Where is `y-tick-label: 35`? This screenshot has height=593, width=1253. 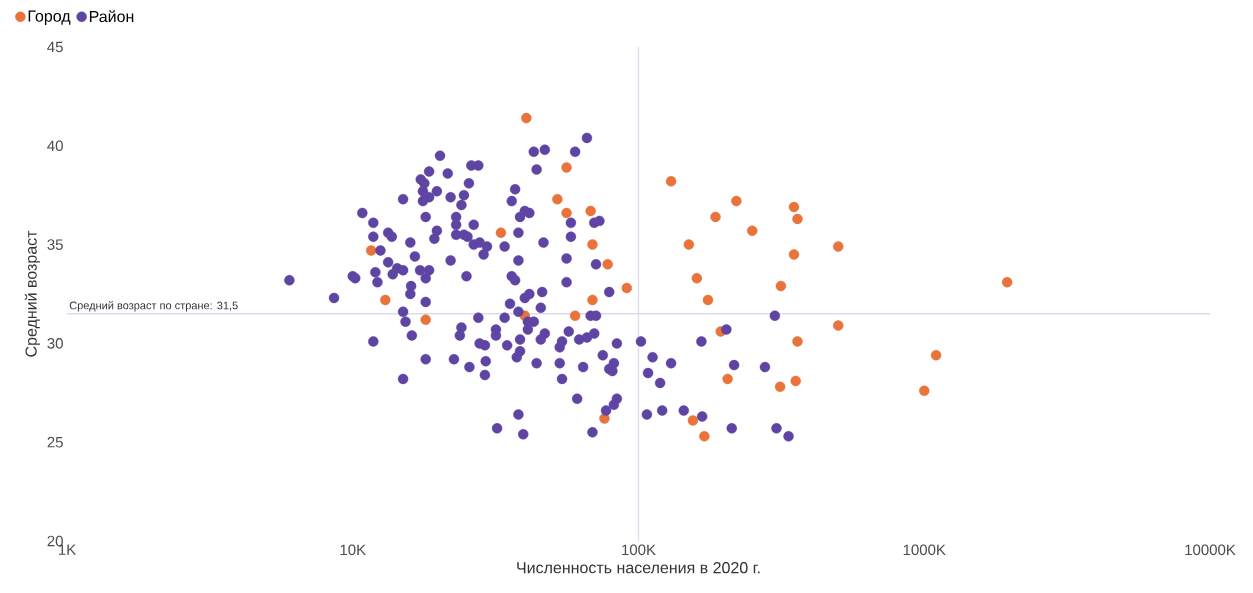
y-tick-label: 35 is located at coordinates (55, 244).